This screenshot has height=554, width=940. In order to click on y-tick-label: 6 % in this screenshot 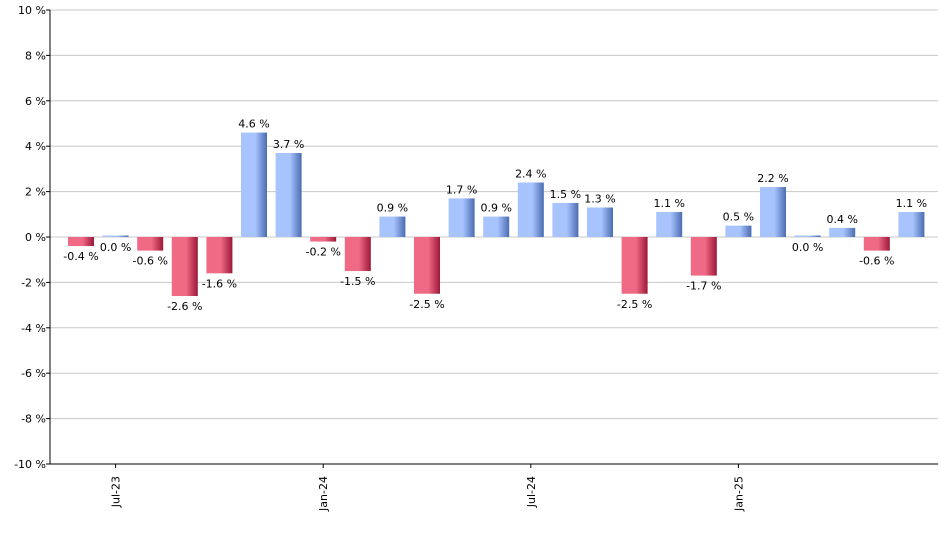, I will do `click(35, 101)`.